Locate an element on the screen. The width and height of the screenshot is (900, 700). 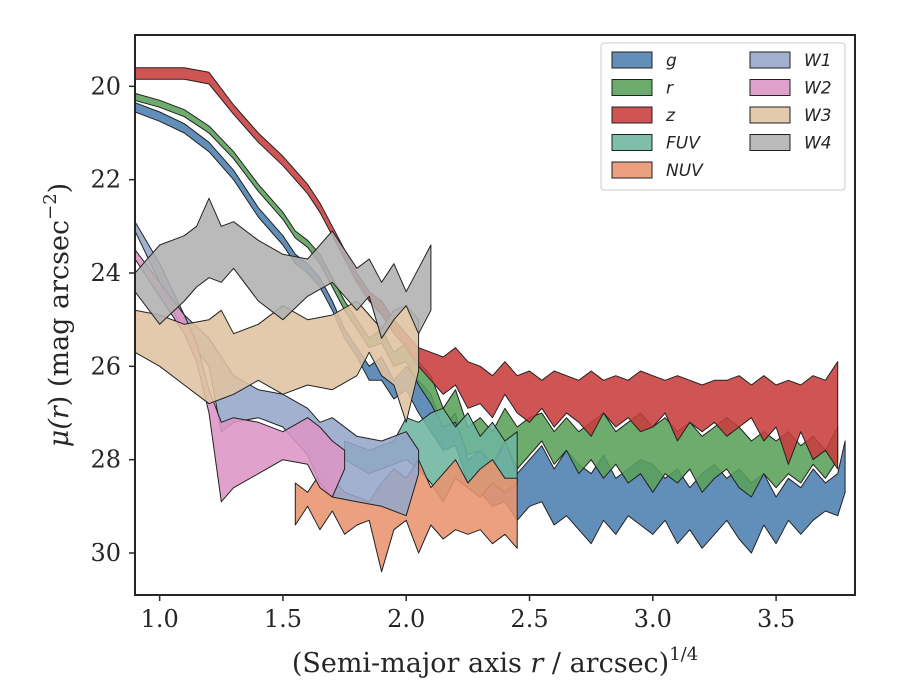
legend-label-w4: W4 is located at coordinates (818, 144).